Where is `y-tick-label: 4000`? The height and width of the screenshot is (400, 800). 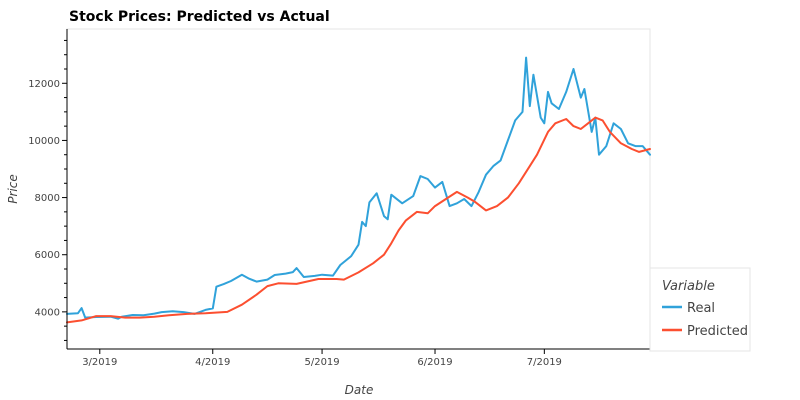
y-tick-label: 4000 is located at coordinates (47, 312).